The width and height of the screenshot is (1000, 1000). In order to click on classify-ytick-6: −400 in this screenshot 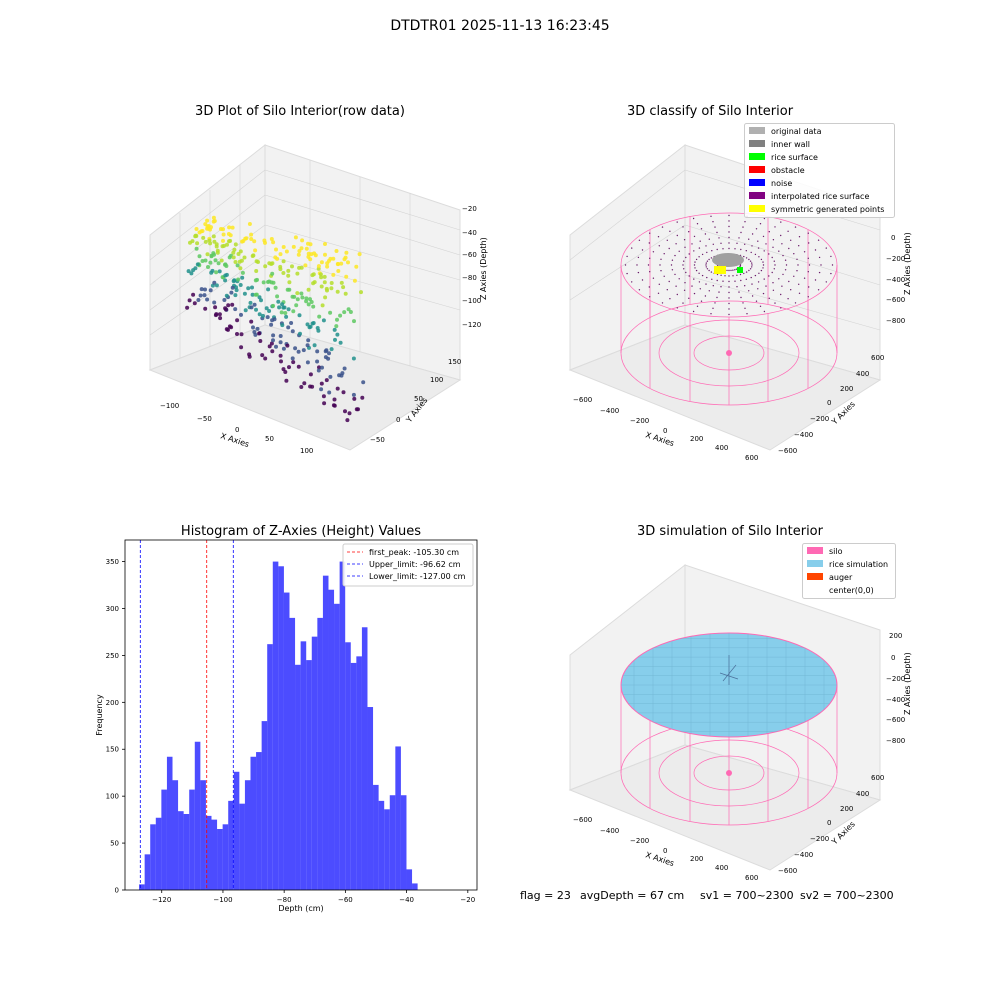, I will do `click(803, 435)`.